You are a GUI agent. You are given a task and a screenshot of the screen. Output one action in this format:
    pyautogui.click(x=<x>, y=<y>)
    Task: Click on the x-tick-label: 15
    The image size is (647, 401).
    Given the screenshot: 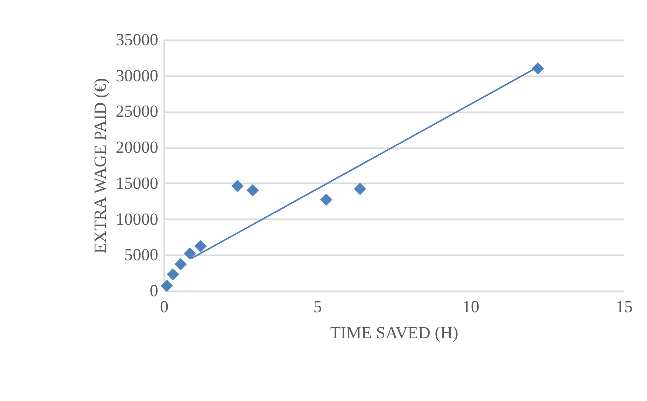 What is the action you would take?
    pyautogui.click(x=624, y=307)
    